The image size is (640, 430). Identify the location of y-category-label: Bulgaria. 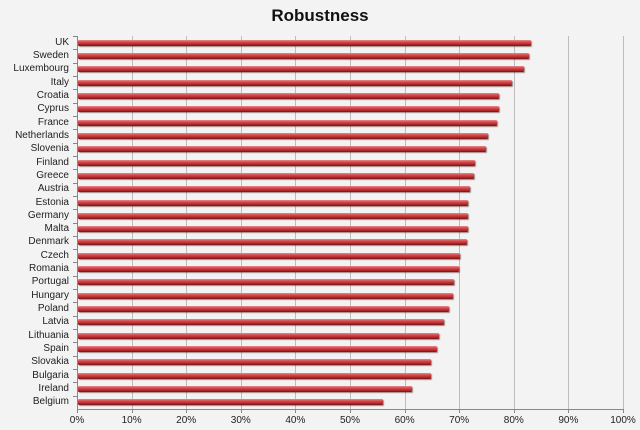
(50, 375).